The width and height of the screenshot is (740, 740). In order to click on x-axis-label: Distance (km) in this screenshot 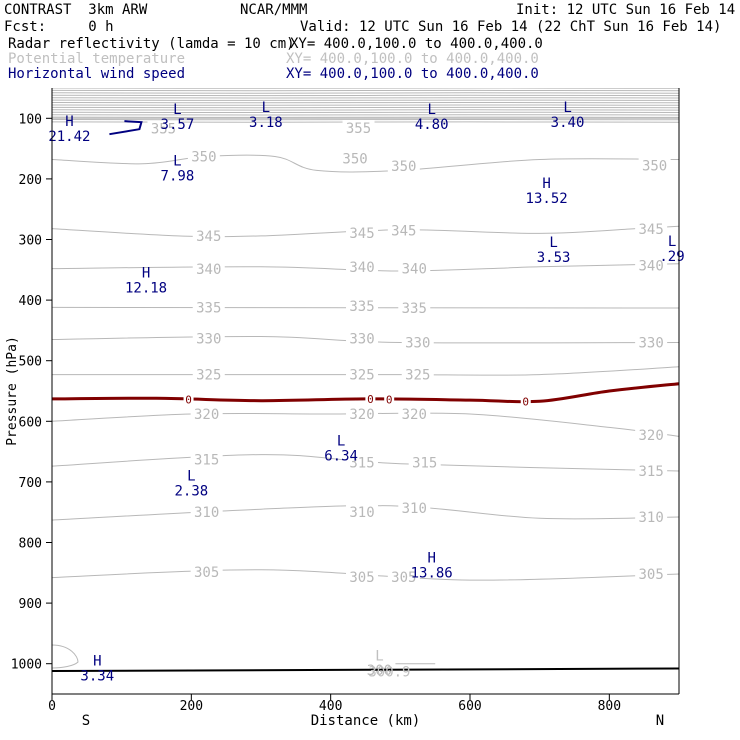, I will do `click(366, 721)`.